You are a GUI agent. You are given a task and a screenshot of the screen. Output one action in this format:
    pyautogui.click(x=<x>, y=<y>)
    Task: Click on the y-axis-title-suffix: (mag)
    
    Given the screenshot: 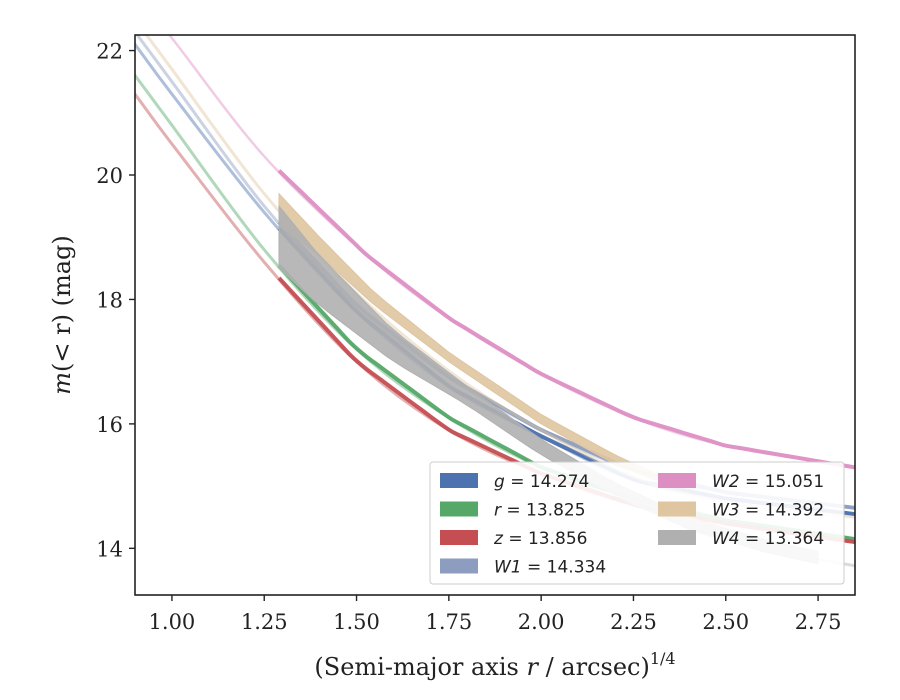 What is the action you would take?
    pyautogui.click(x=62, y=274)
    